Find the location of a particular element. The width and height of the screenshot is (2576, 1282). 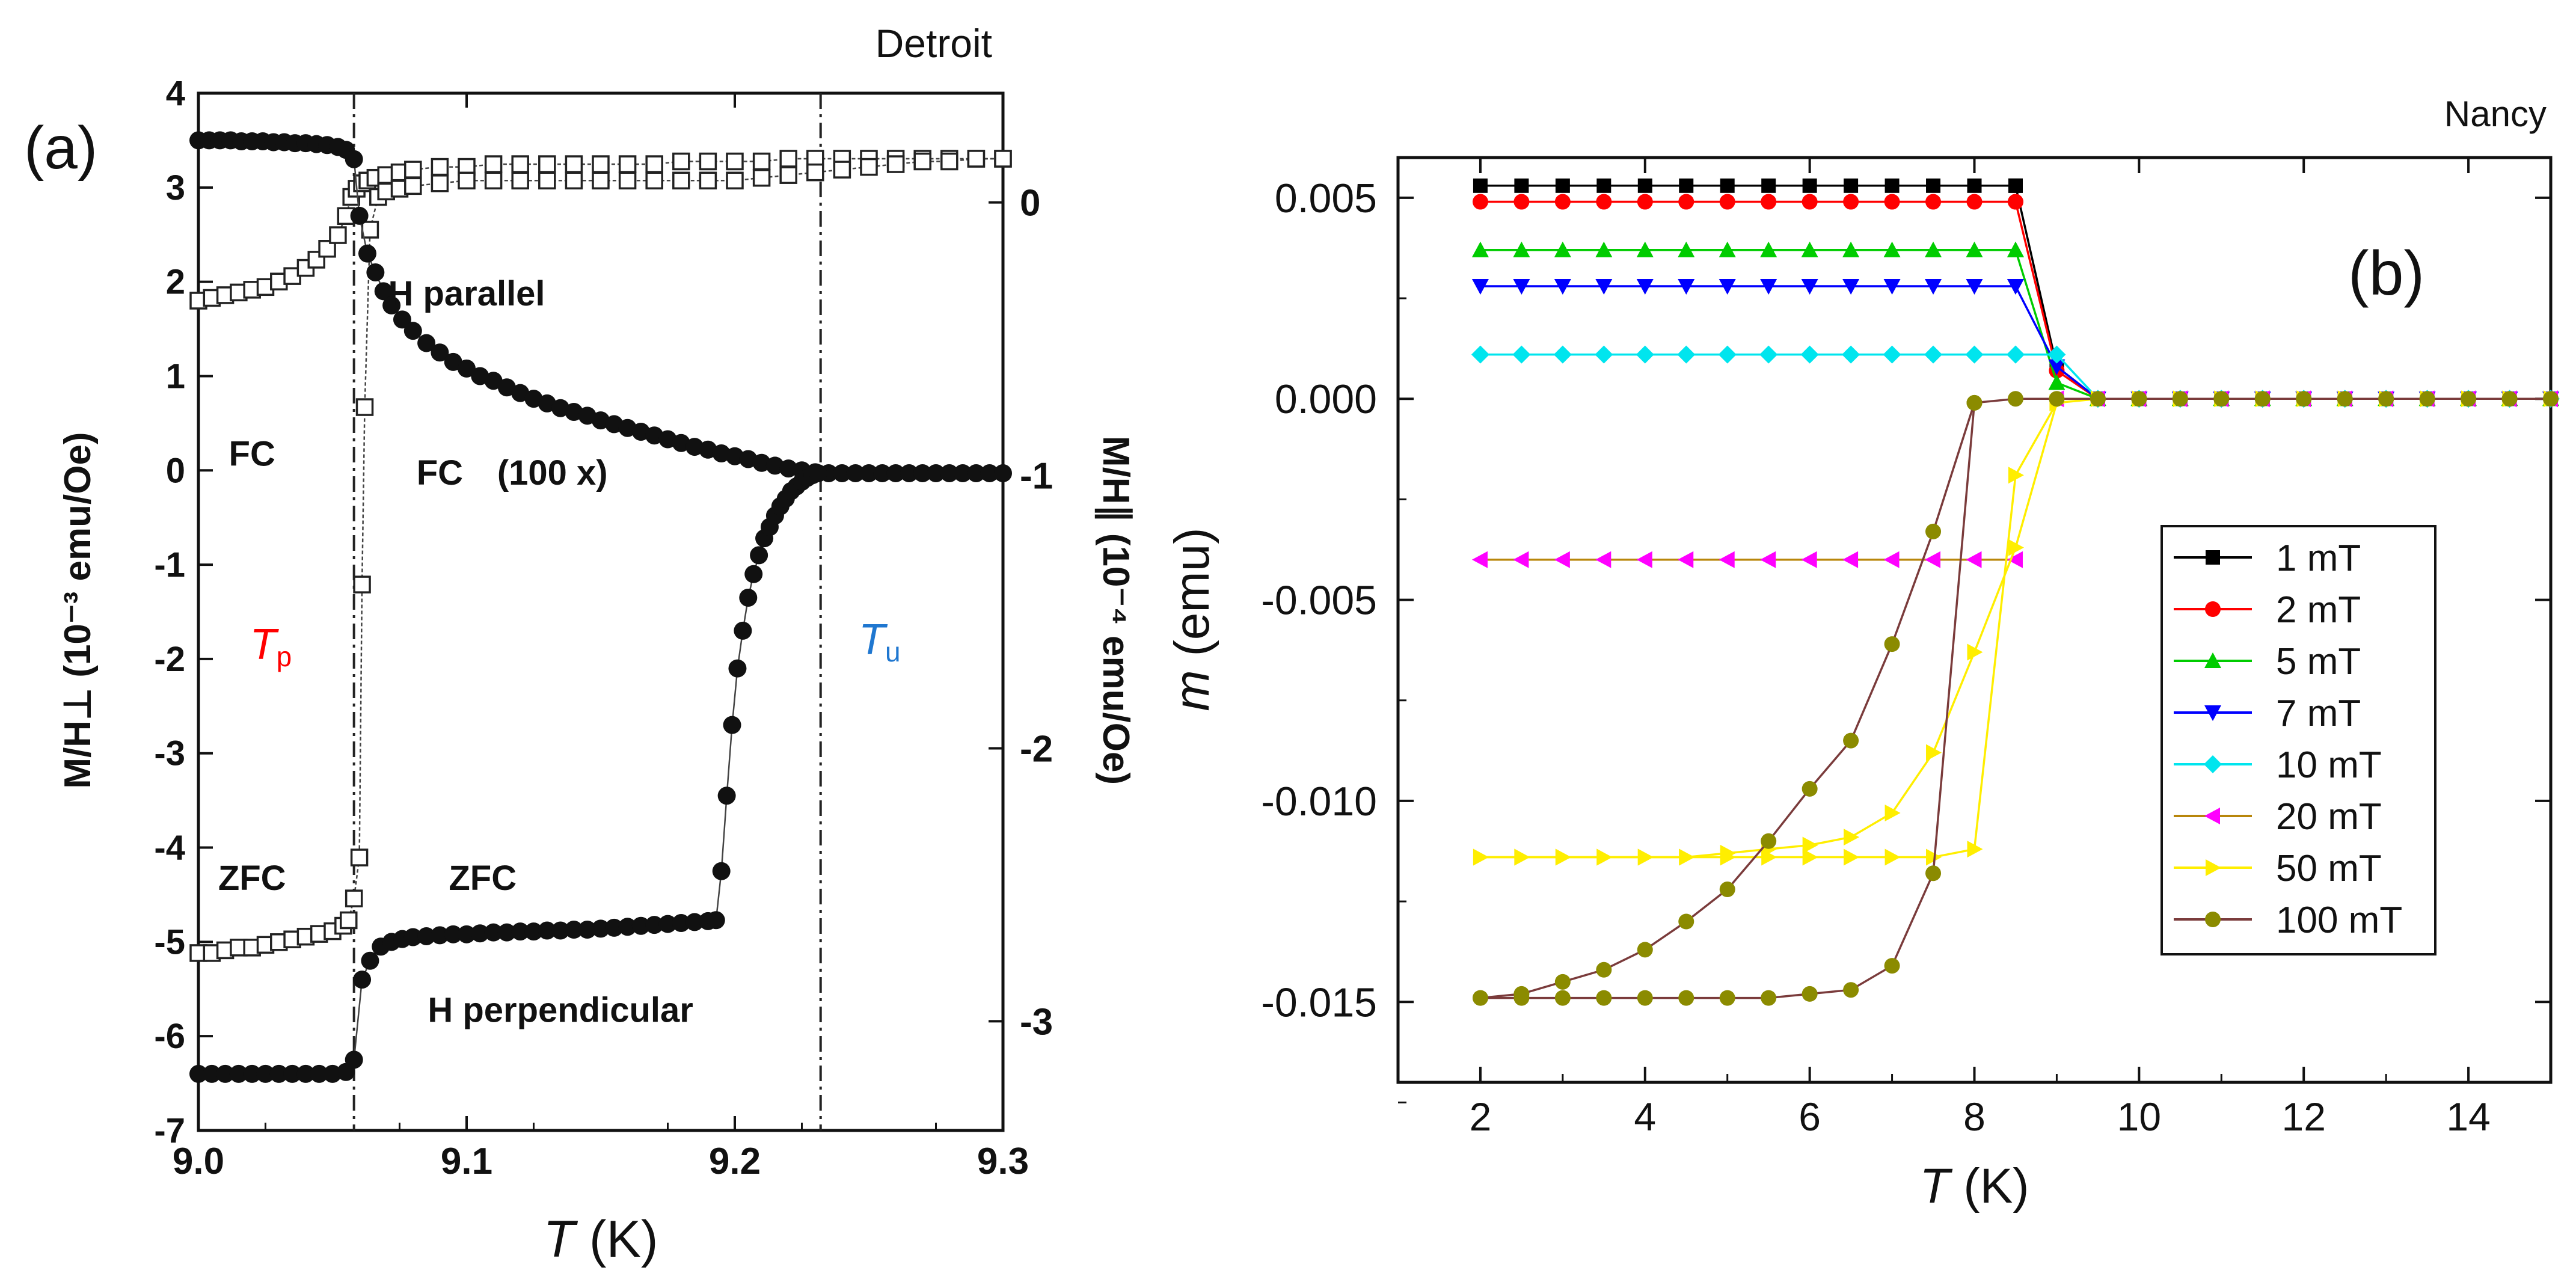

panel-b-legend-label: 20 mT is located at coordinates (2329, 817).